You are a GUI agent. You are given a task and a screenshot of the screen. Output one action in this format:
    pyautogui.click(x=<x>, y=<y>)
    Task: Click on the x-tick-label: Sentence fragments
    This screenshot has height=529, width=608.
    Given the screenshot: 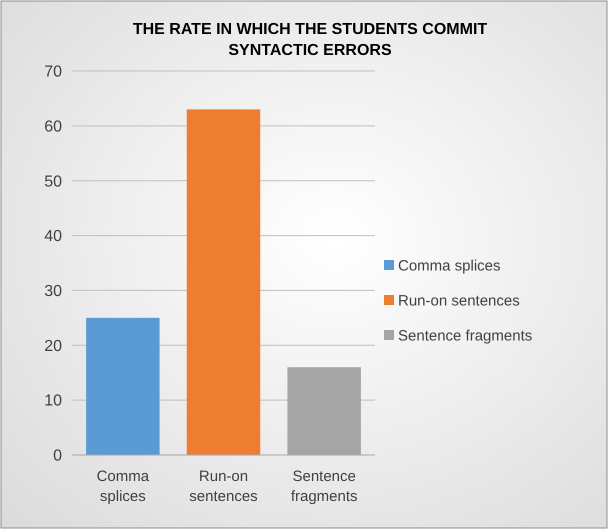 What is the action you would take?
    pyautogui.click(x=324, y=486)
    